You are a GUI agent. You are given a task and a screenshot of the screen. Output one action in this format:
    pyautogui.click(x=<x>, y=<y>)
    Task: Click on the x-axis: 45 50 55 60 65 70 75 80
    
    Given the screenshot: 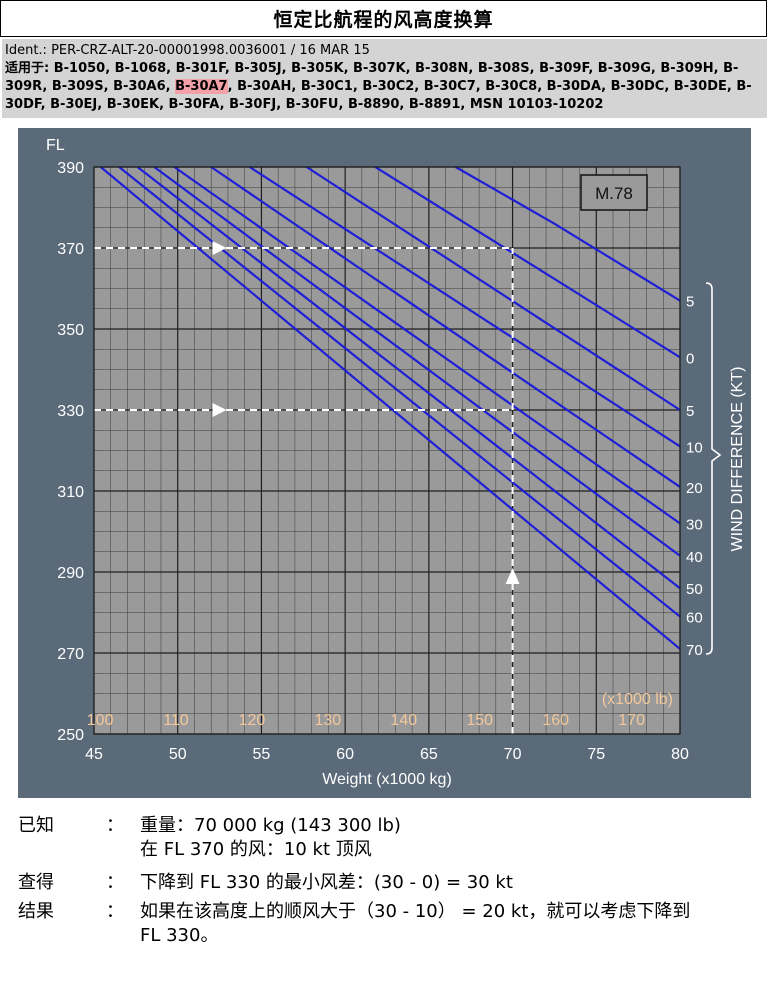 What is the action you would take?
    pyautogui.click(x=387, y=754)
    